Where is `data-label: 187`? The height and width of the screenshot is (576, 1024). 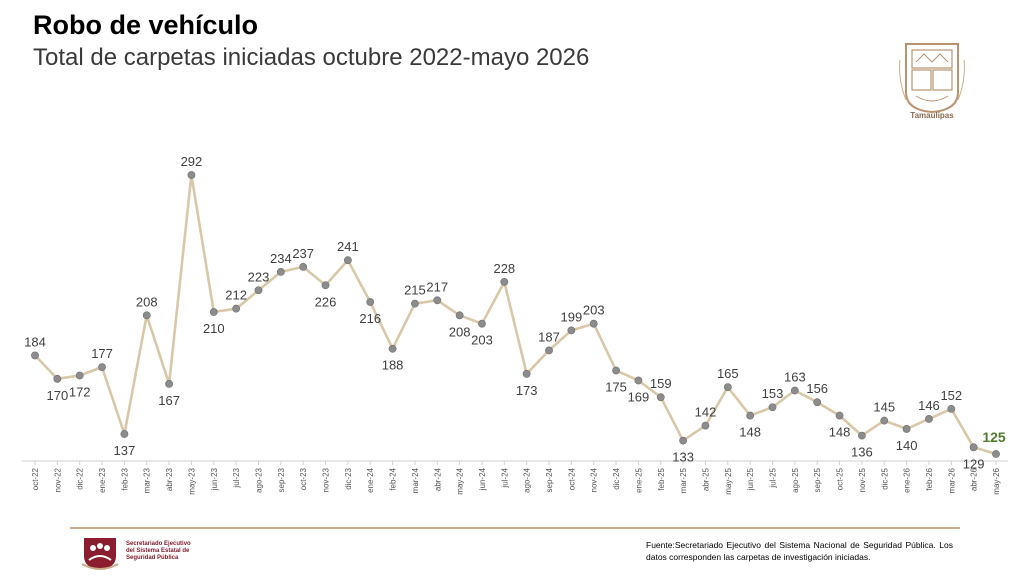 data-label: 187 is located at coordinates (549, 336).